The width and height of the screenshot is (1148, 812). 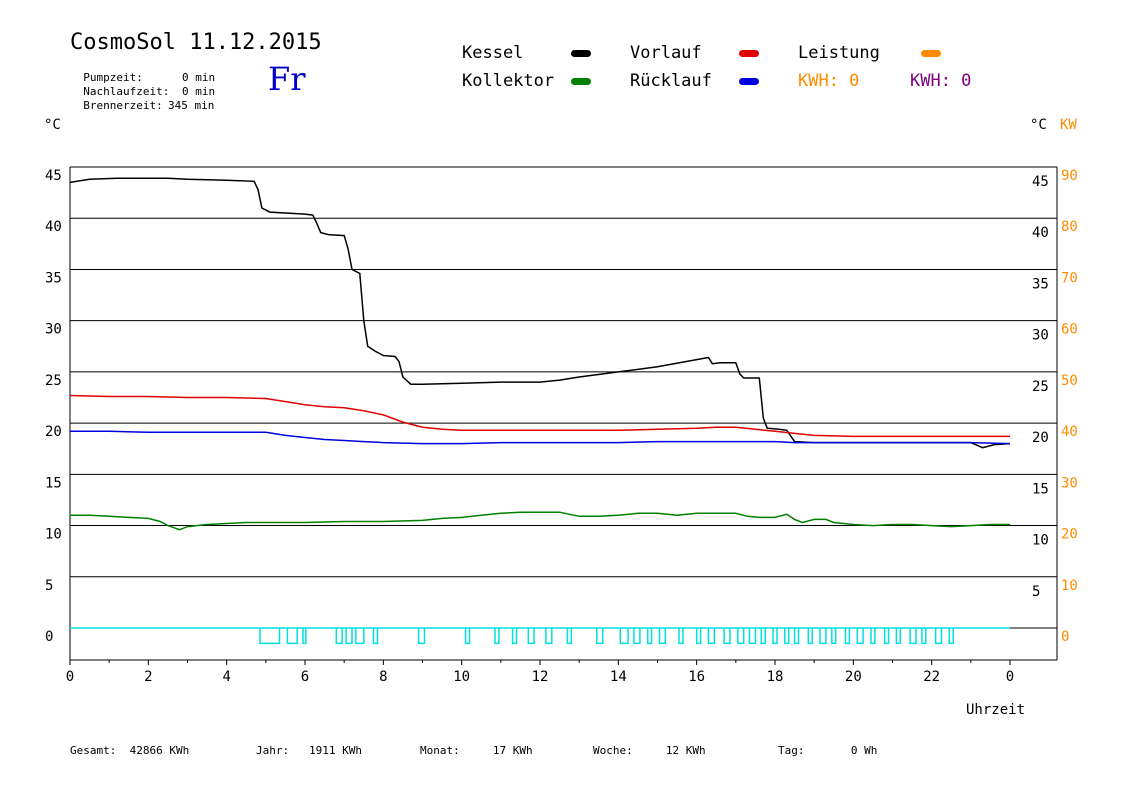 I want to click on info-value: 345 min, so click(x=191, y=105).